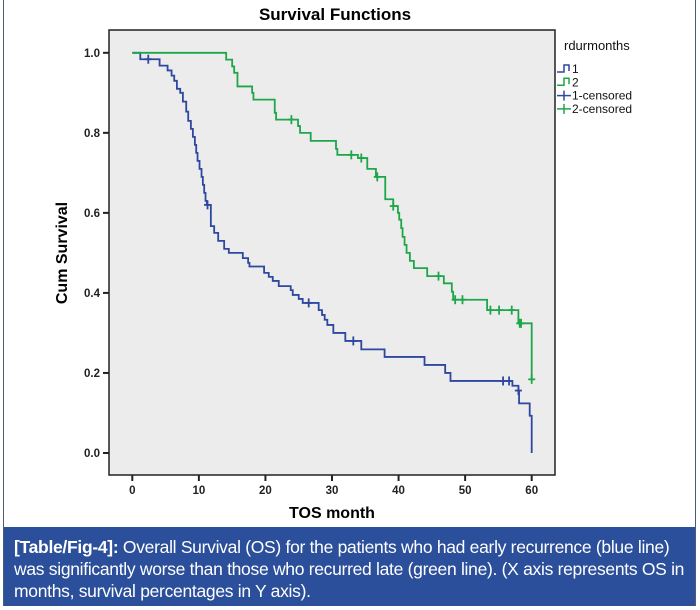 The width and height of the screenshot is (700, 610). What do you see at coordinates (62, 253) in the screenshot?
I see `y-axis-label: Cum Survival` at bounding box center [62, 253].